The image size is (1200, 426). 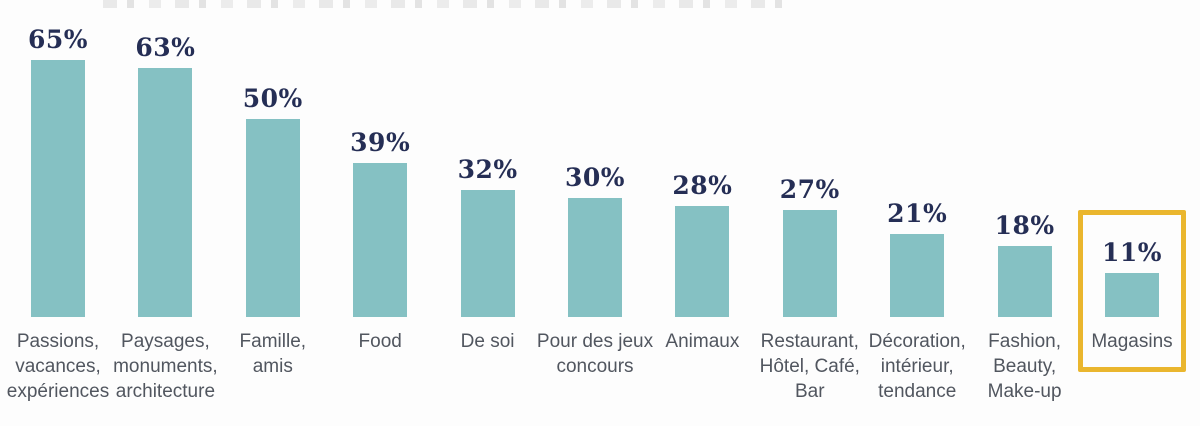 I want to click on bar-category-label: Pour des jeux concours, so click(x=595, y=354).